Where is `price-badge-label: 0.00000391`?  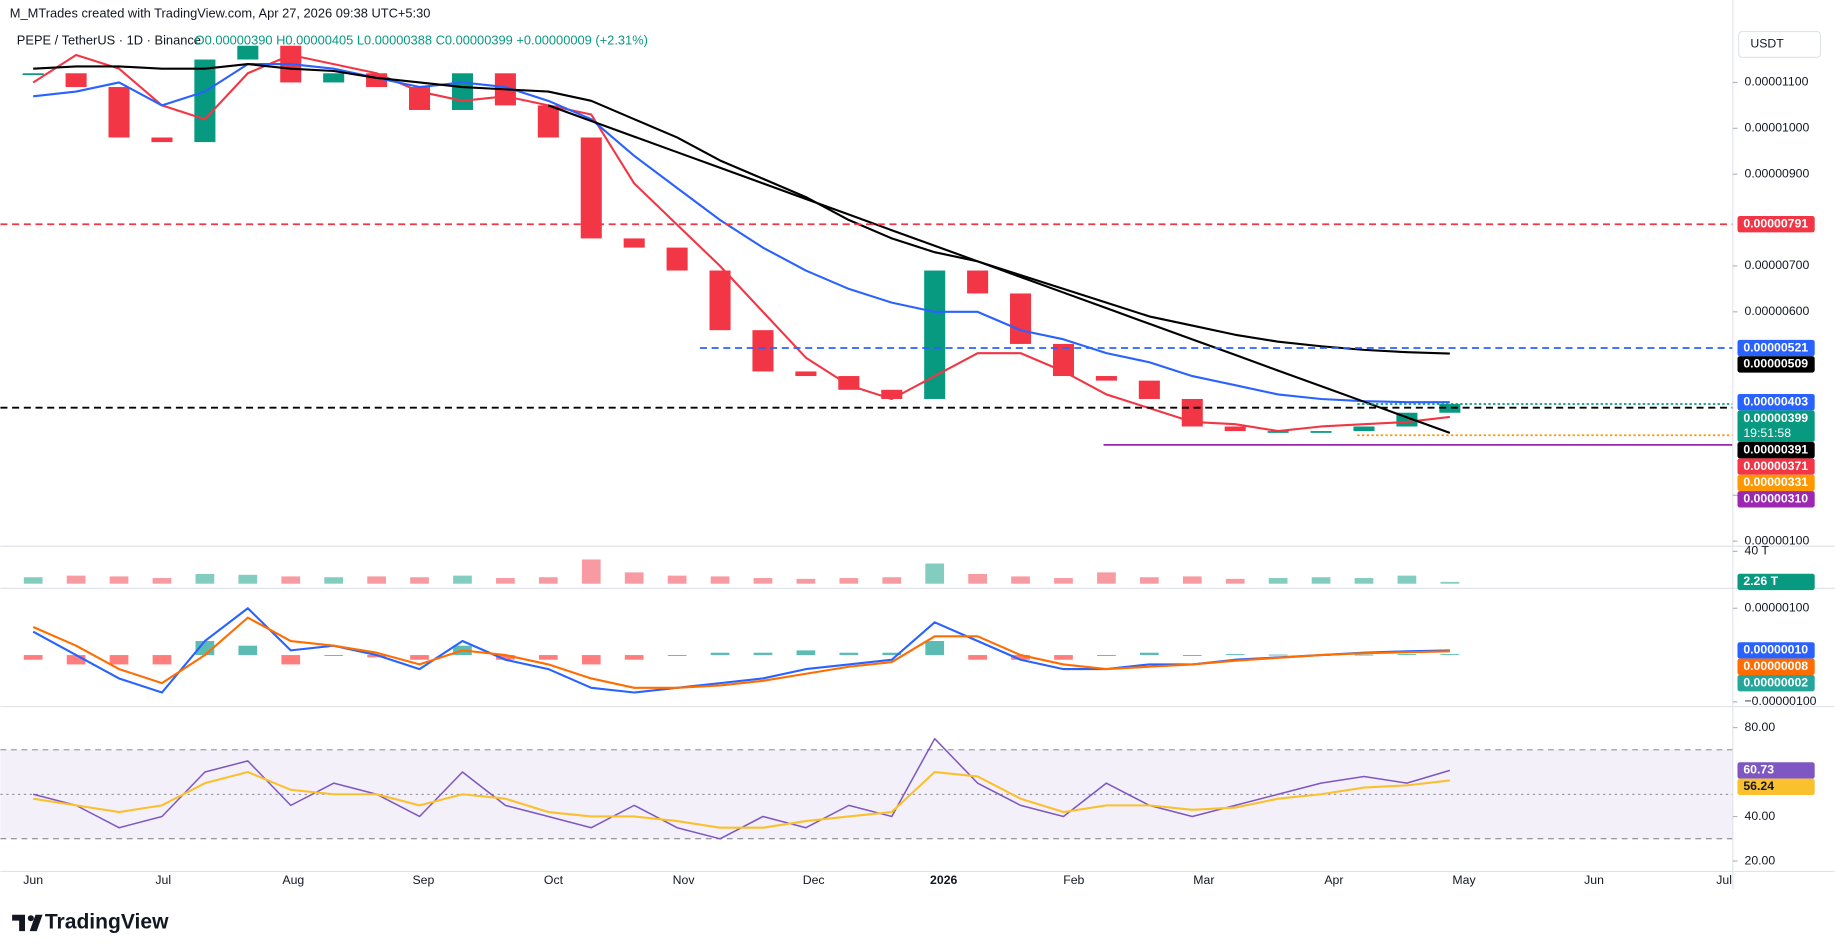
price-badge-label: 0.00000391 is located at coordinates (1775, 449).